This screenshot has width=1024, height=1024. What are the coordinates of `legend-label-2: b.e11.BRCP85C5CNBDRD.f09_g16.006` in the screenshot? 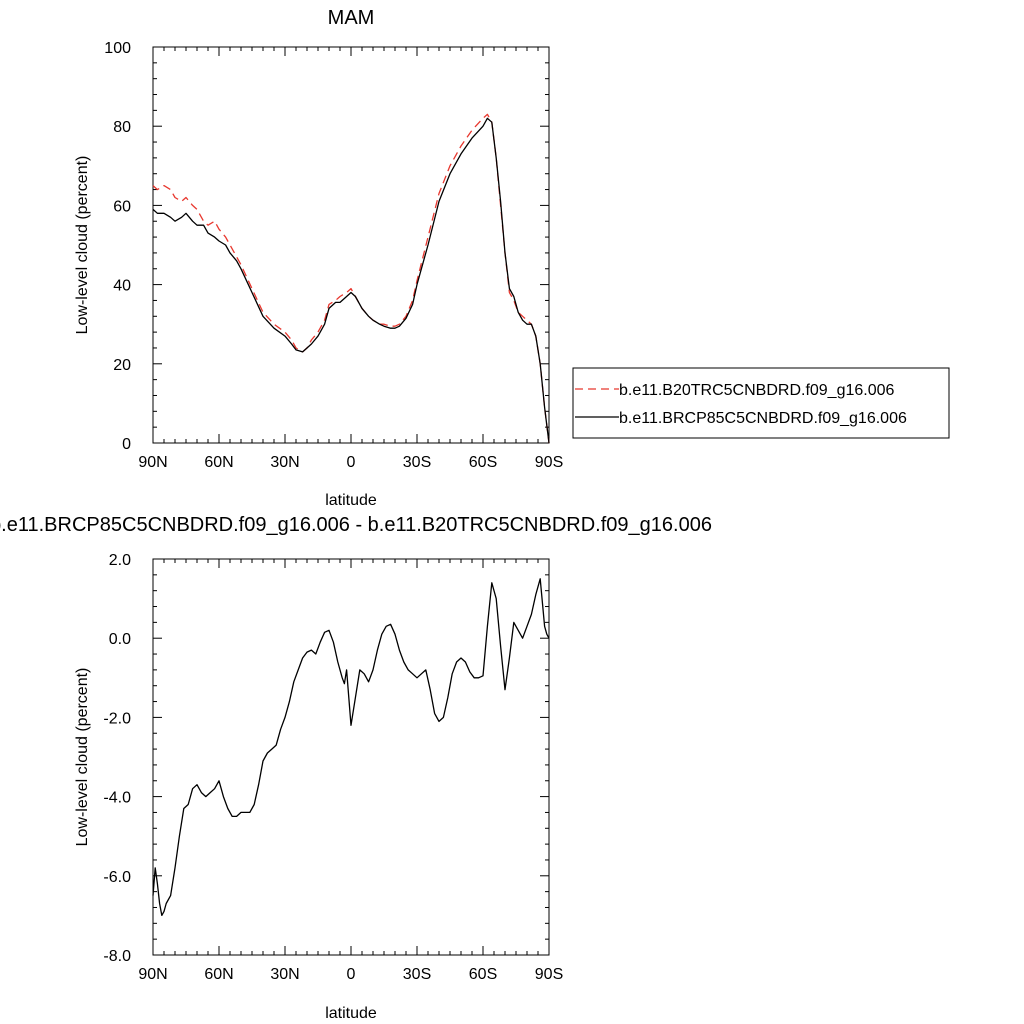 It's located at (763, 418).